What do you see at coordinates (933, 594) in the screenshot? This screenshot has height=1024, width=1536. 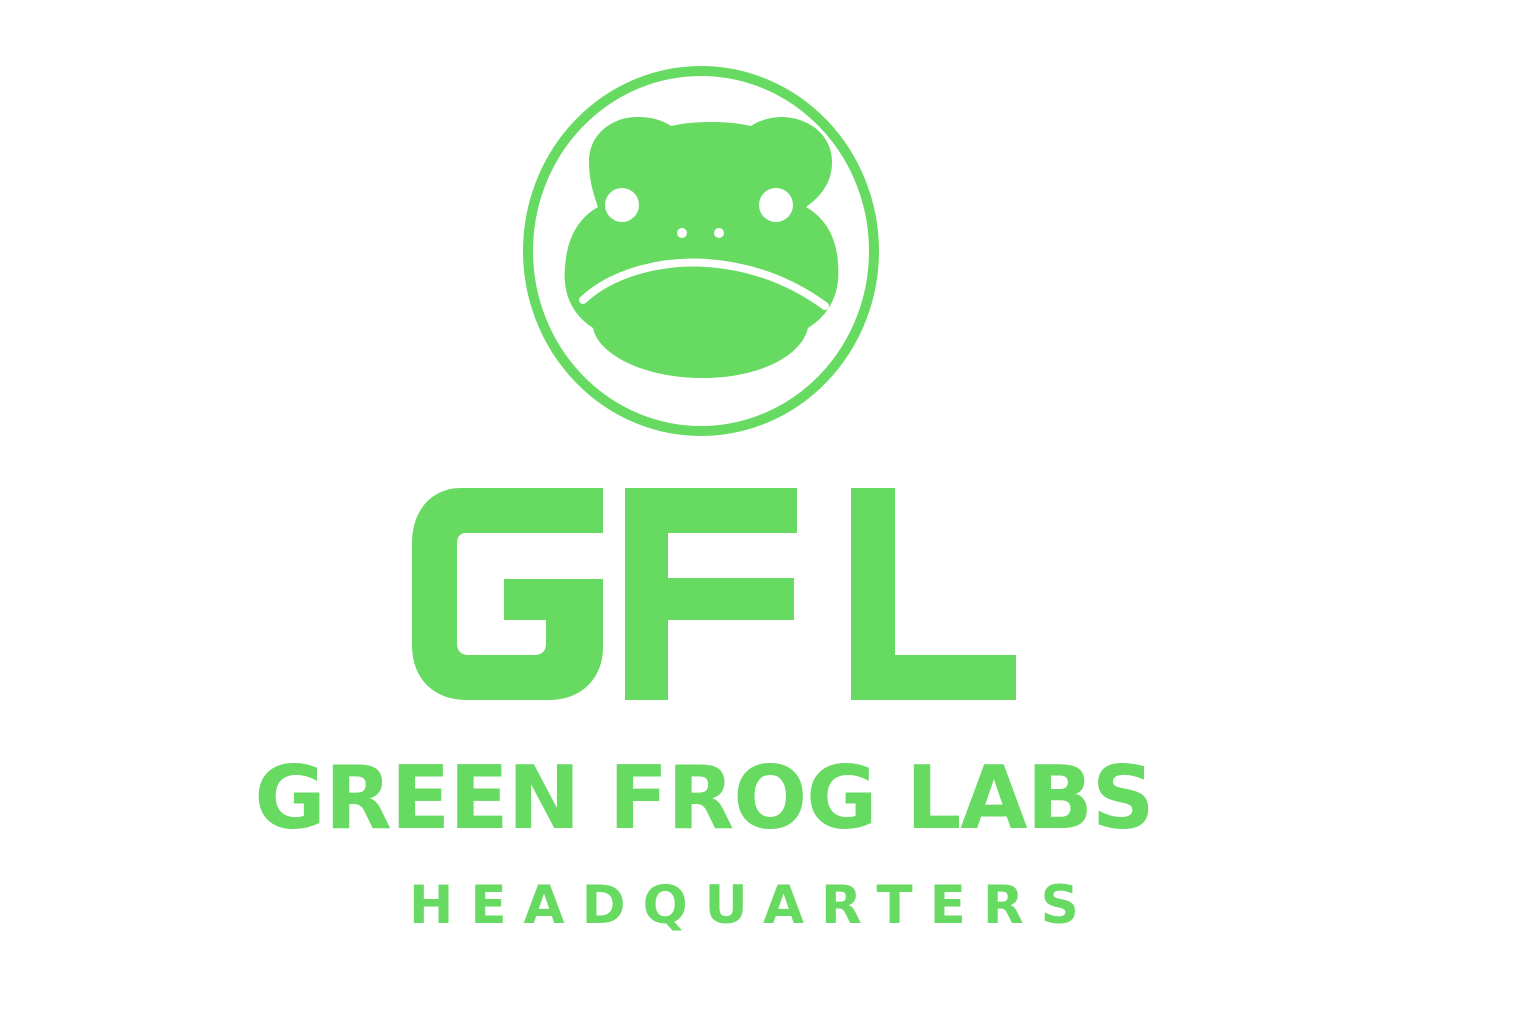 I see `monogram-letter-l-shape` at bounding box center [933, 594].